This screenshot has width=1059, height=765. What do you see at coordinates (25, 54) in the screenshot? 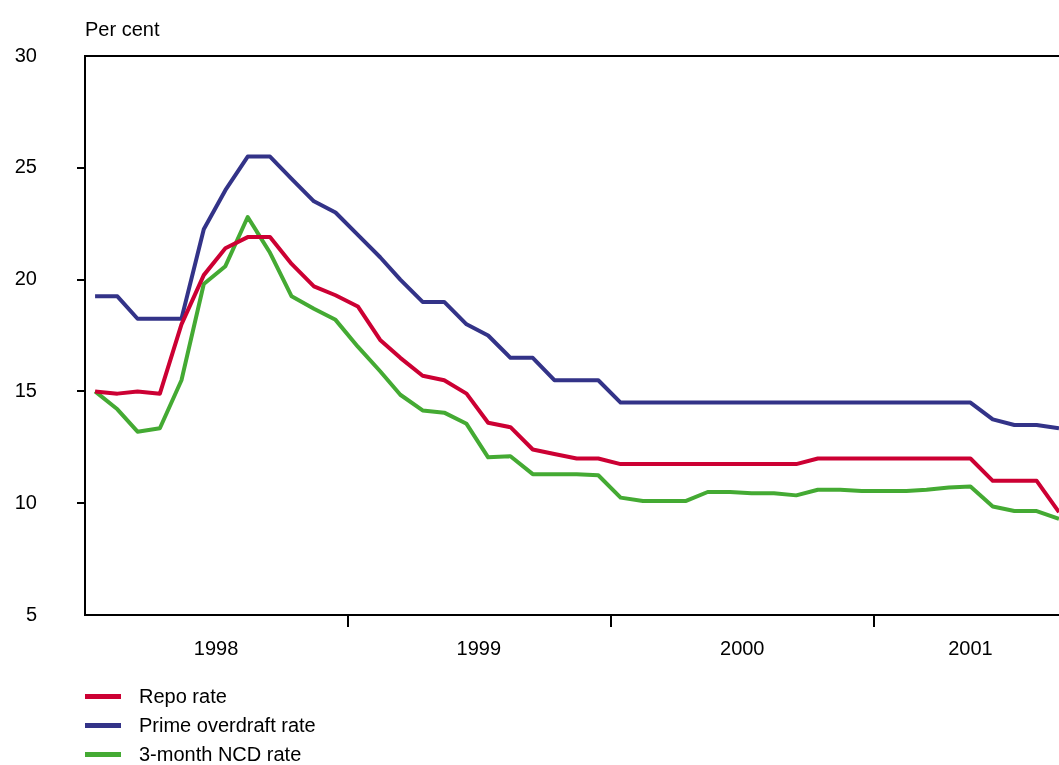
I see `y-tick-label: 30` at bounding box center [25, 54].